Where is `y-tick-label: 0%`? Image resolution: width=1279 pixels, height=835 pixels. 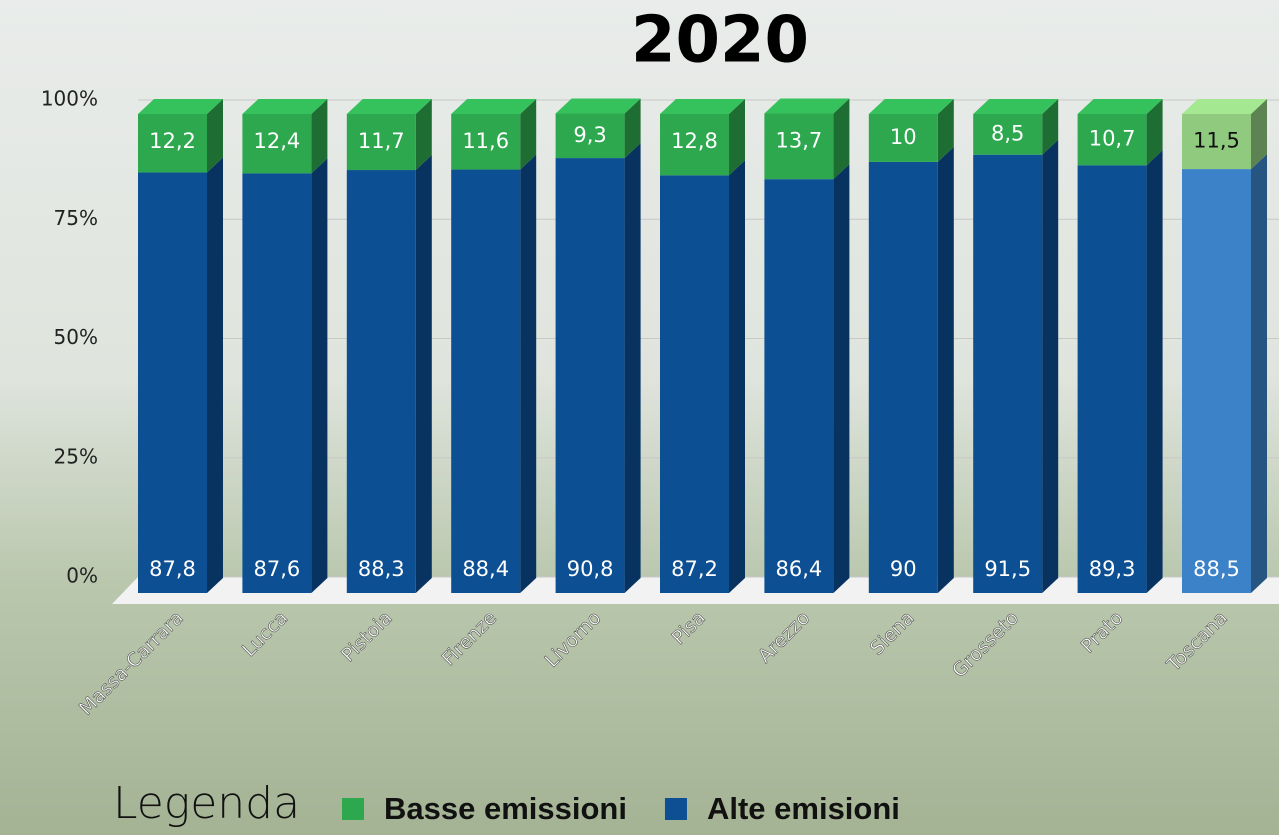
y-tick-label: 0% is located at coordinates (82, 576).